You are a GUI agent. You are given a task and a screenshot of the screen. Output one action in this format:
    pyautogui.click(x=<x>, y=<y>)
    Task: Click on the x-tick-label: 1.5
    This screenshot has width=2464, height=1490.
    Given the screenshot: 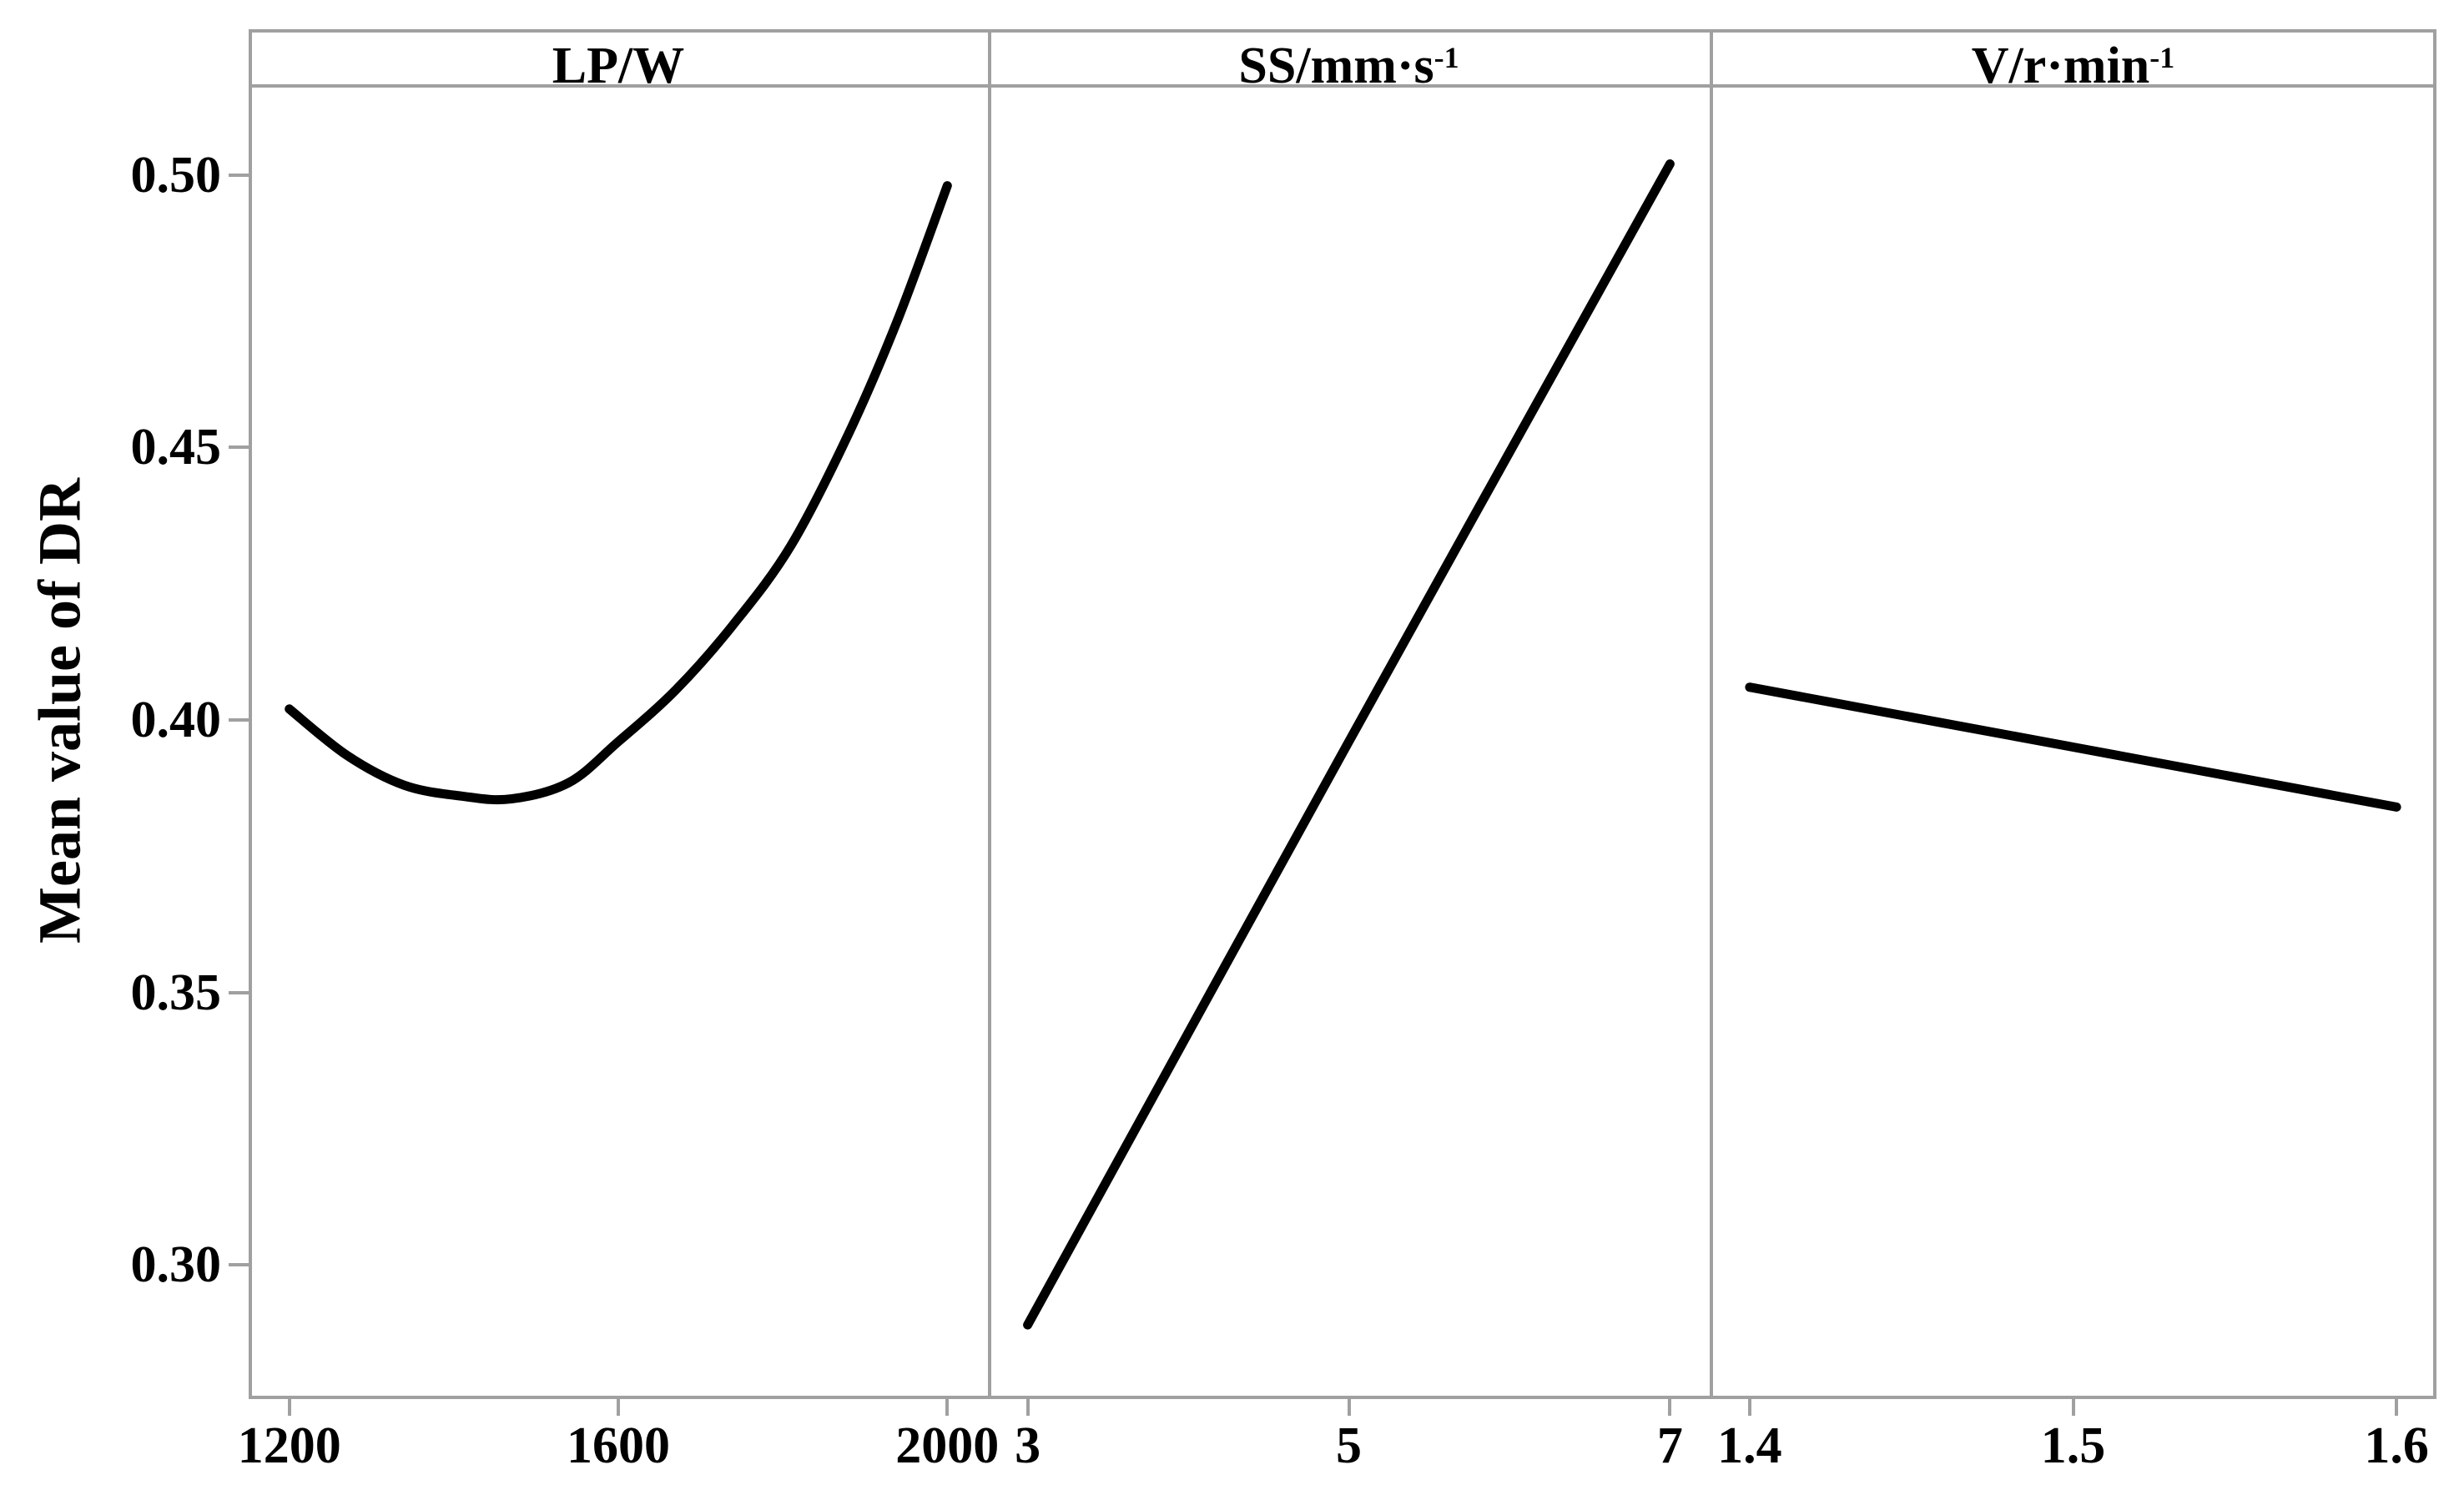 What is the action you would take?
    pyautogui.click(x=2073, y=1445)
    